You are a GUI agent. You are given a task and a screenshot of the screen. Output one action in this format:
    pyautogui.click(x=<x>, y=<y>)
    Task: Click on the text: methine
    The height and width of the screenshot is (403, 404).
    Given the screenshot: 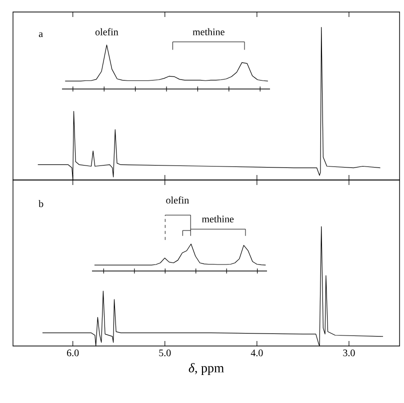 What is the action you would take?
    pyautogui.click(x=218, y=218)
    